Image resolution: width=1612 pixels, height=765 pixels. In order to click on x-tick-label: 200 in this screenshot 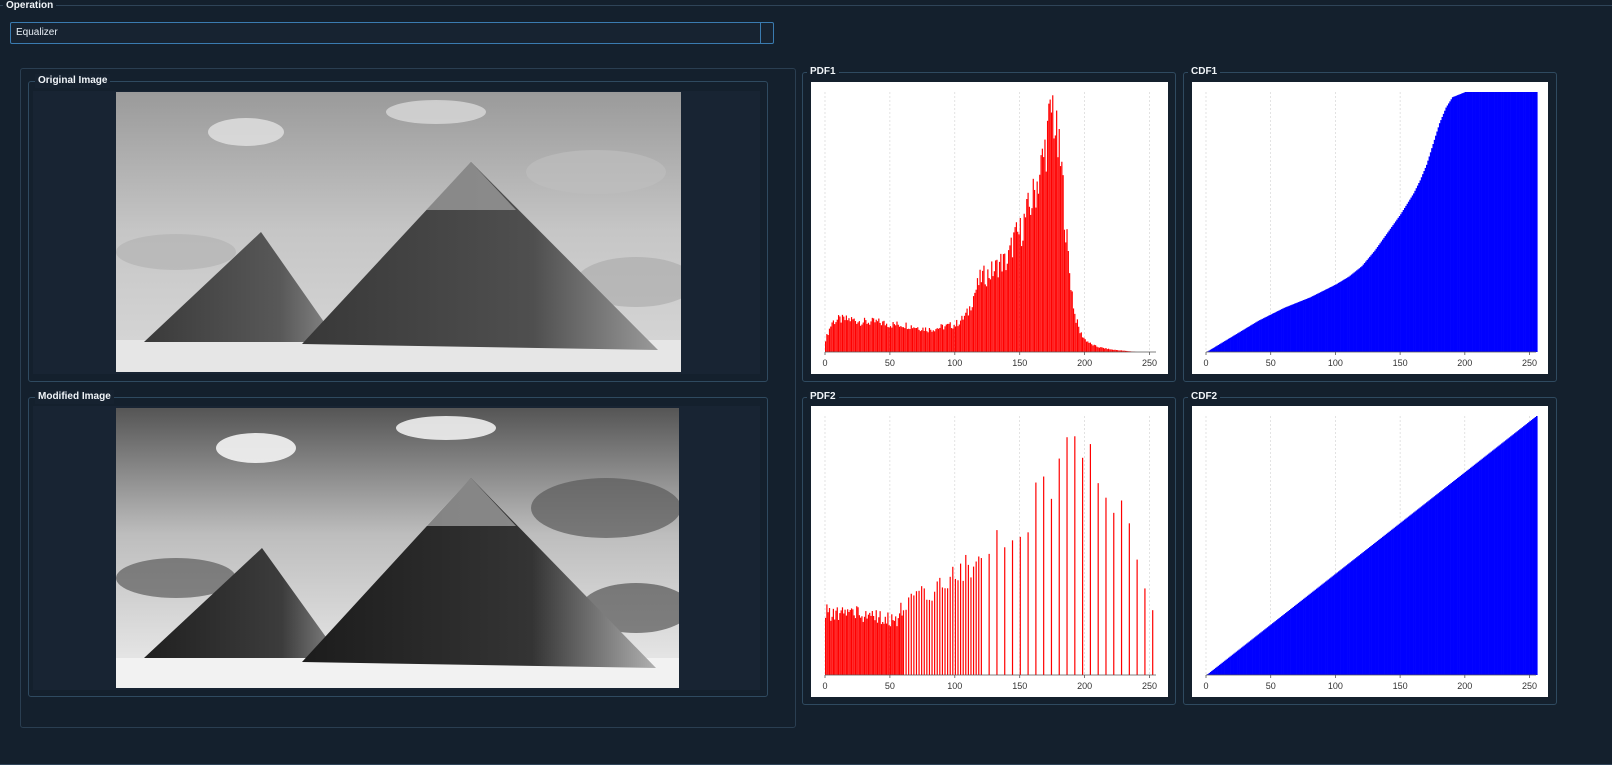, I will do `click(1084, 363)`.